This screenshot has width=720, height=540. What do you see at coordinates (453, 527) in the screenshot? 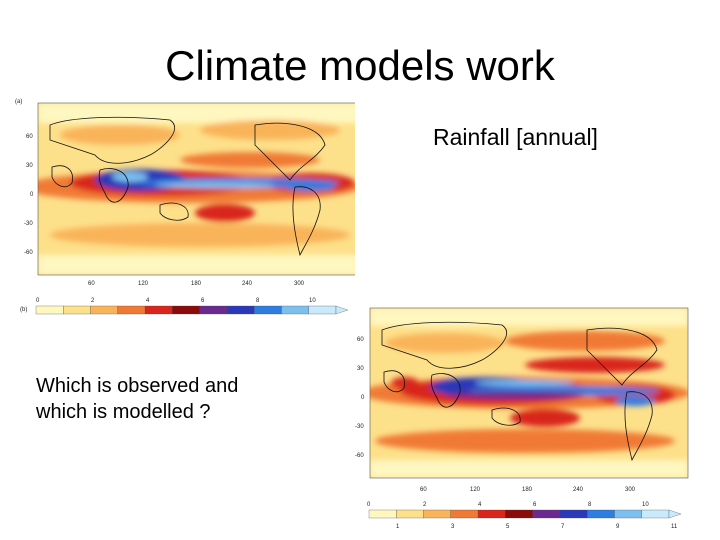
I see `colorbar-lower-label: 3` at bounding box center [453, 527].